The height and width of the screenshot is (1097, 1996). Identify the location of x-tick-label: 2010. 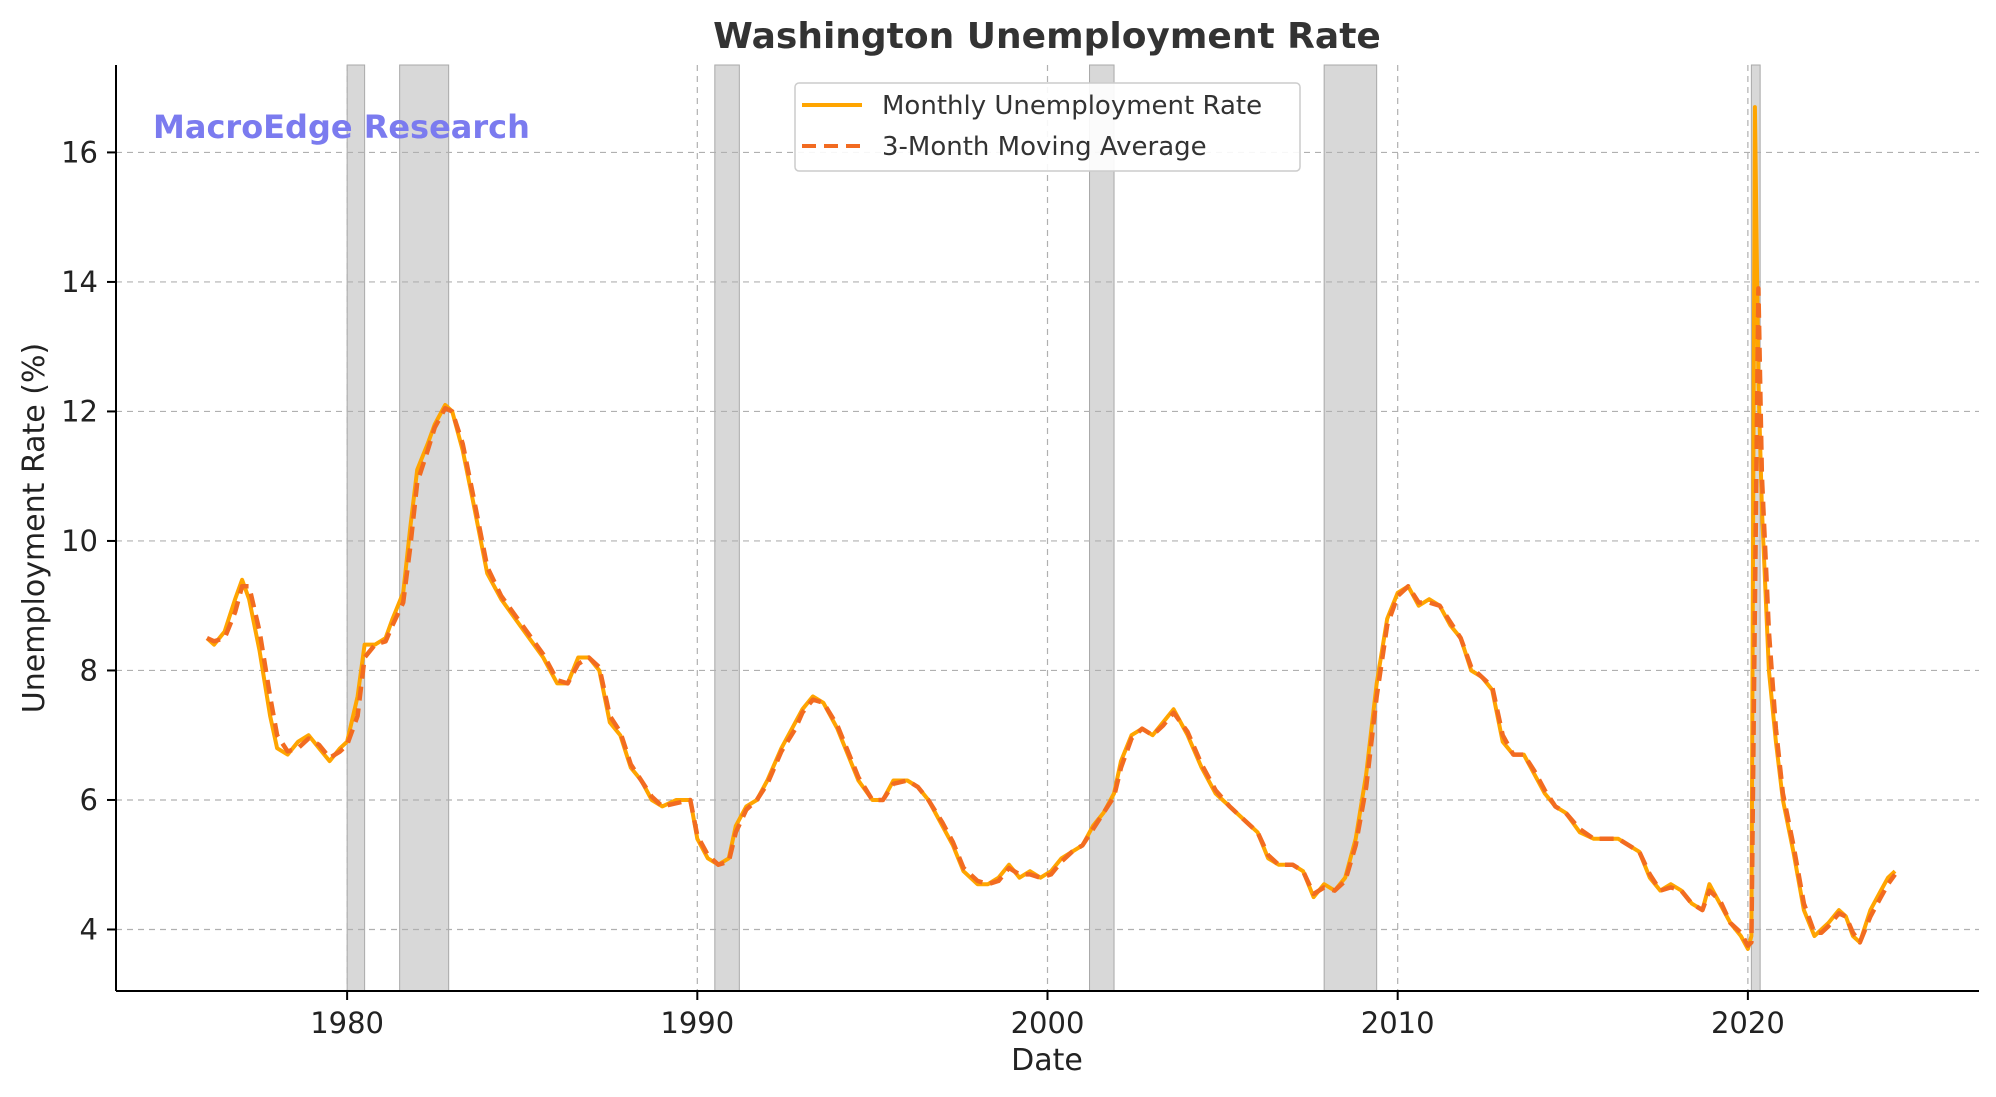
(1398, 1023).